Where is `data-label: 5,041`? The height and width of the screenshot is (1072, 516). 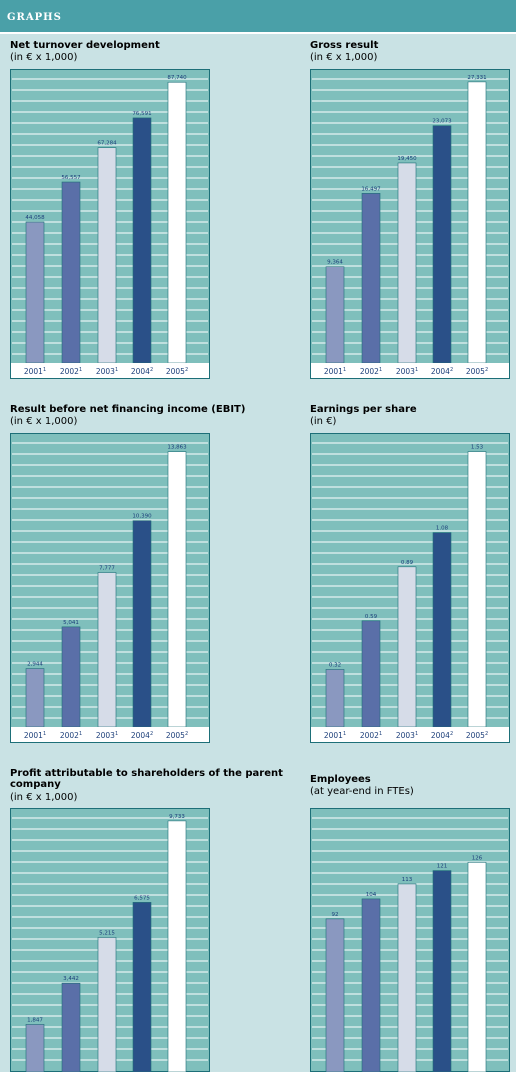 data-label: 5,041 is located at coordinates (71, 623).